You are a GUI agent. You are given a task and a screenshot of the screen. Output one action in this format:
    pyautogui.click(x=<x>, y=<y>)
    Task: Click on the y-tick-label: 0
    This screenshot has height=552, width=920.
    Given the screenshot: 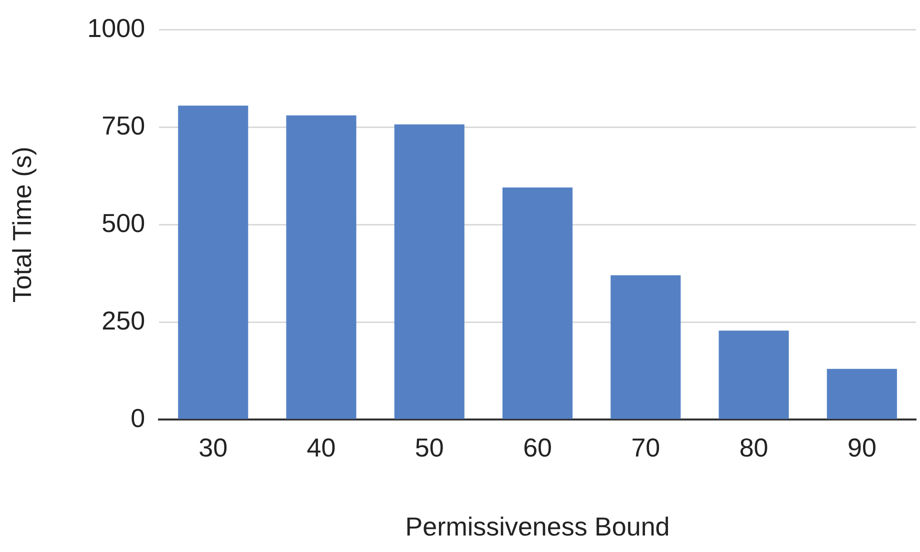 What is the action you would take?
    pyautogui.click(x=138, y=417)
    